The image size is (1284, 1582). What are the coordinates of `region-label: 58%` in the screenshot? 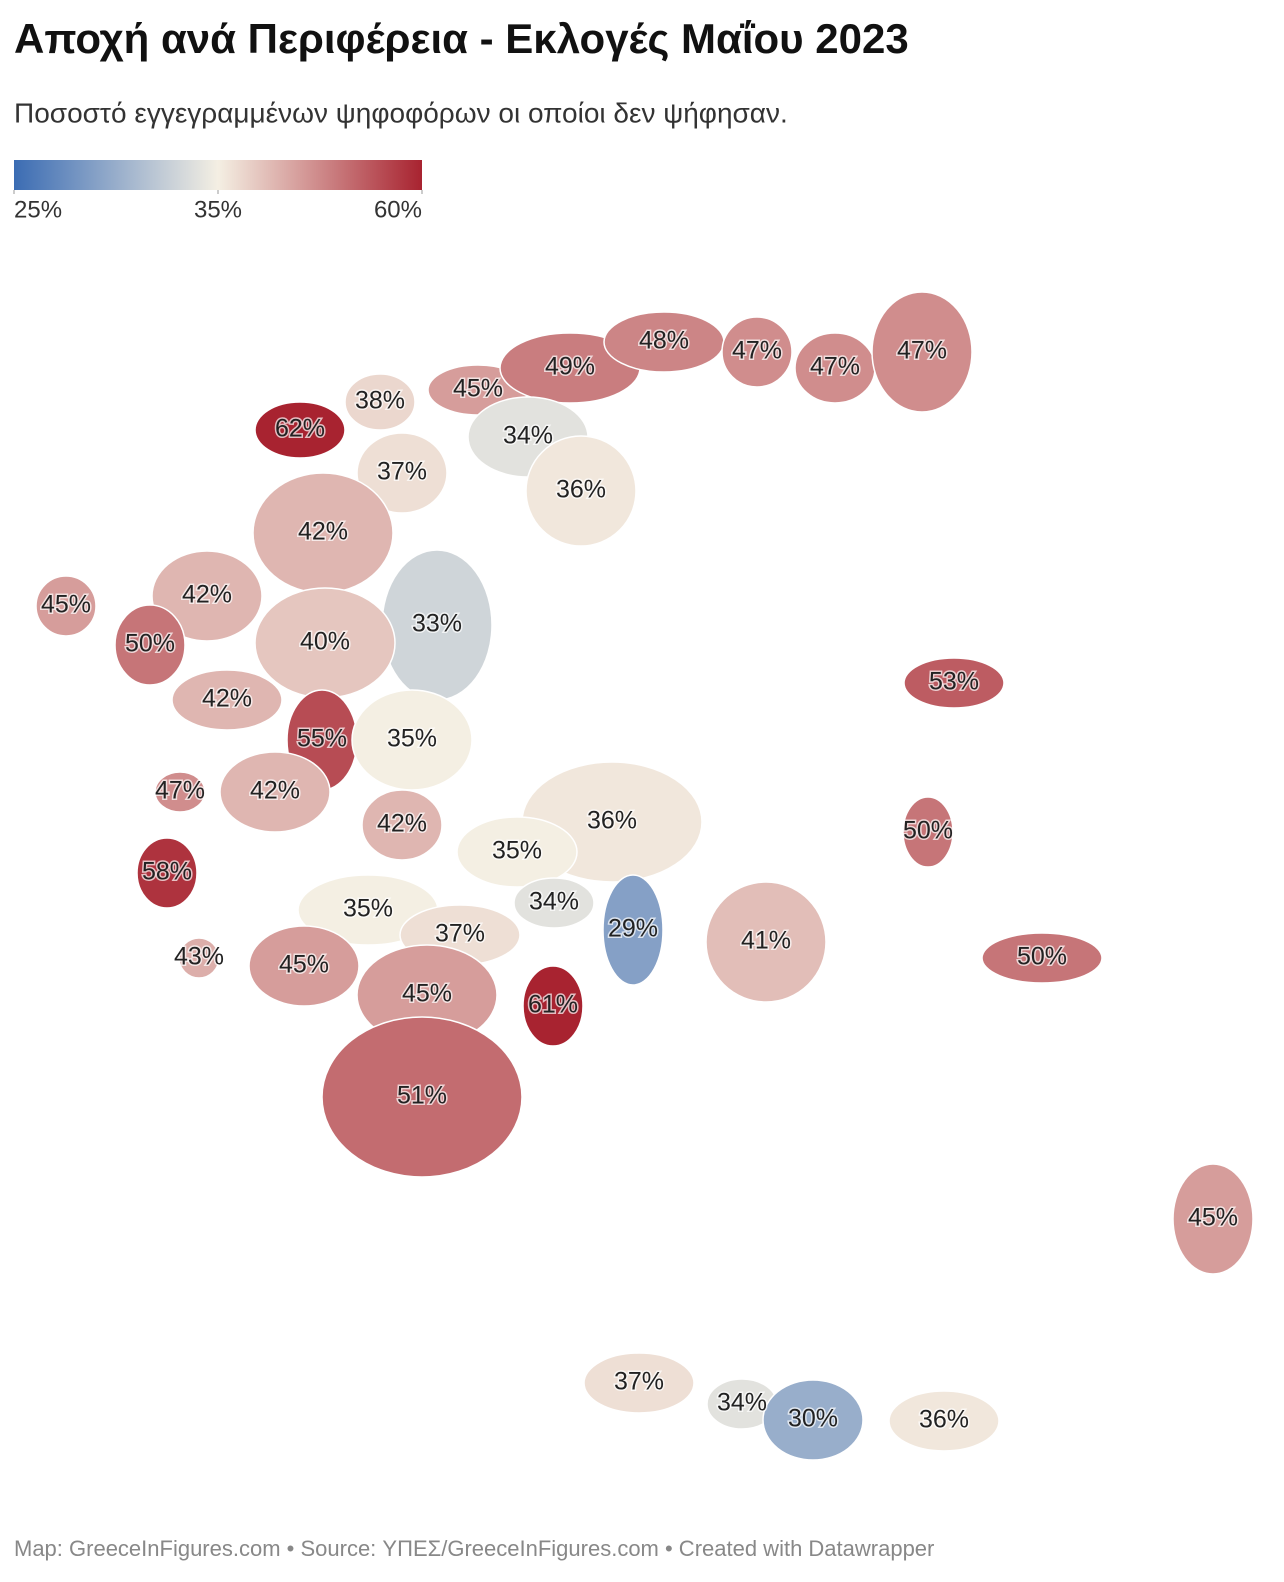 It's located at (167, 872).